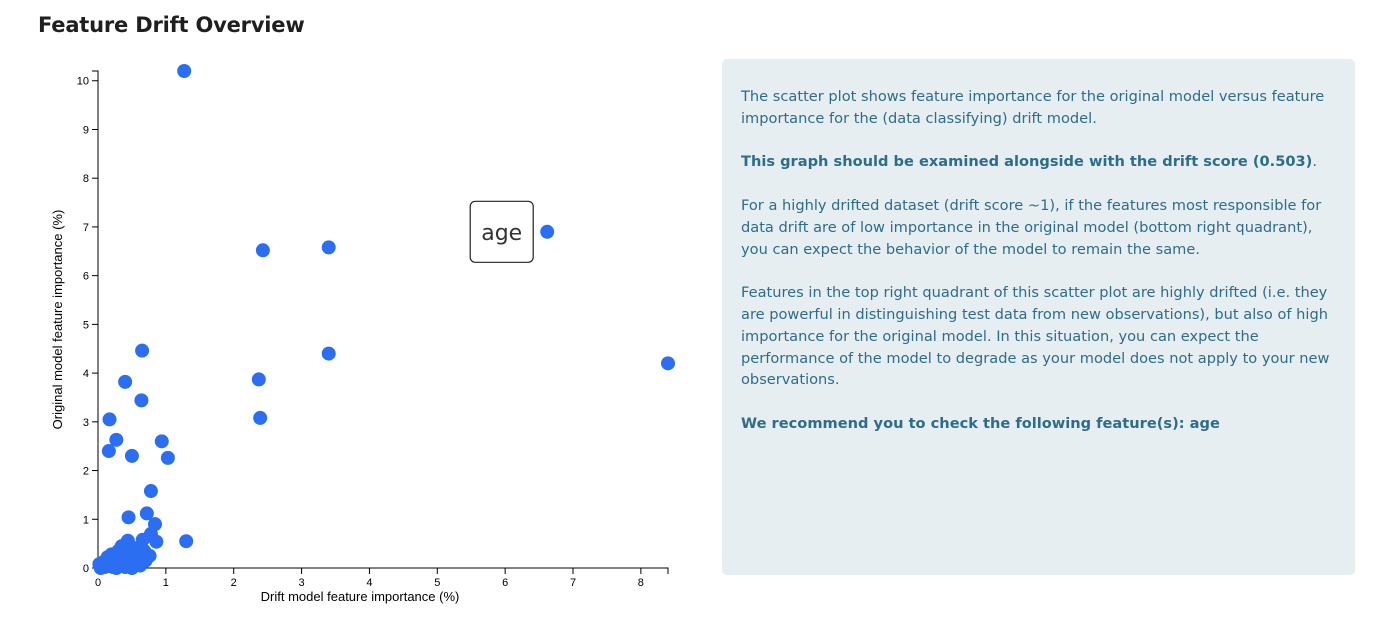 Image resolution: width=1384 pixels, height=618 pixels. I want to click on y-axis-label: Original model feature importance (%), so click(57, 320).